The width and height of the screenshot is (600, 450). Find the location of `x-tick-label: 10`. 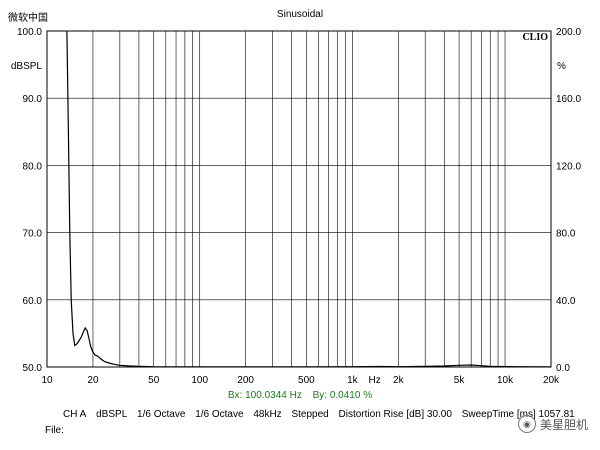

x-tick-label: 10 is located at coordinates (47, 380).